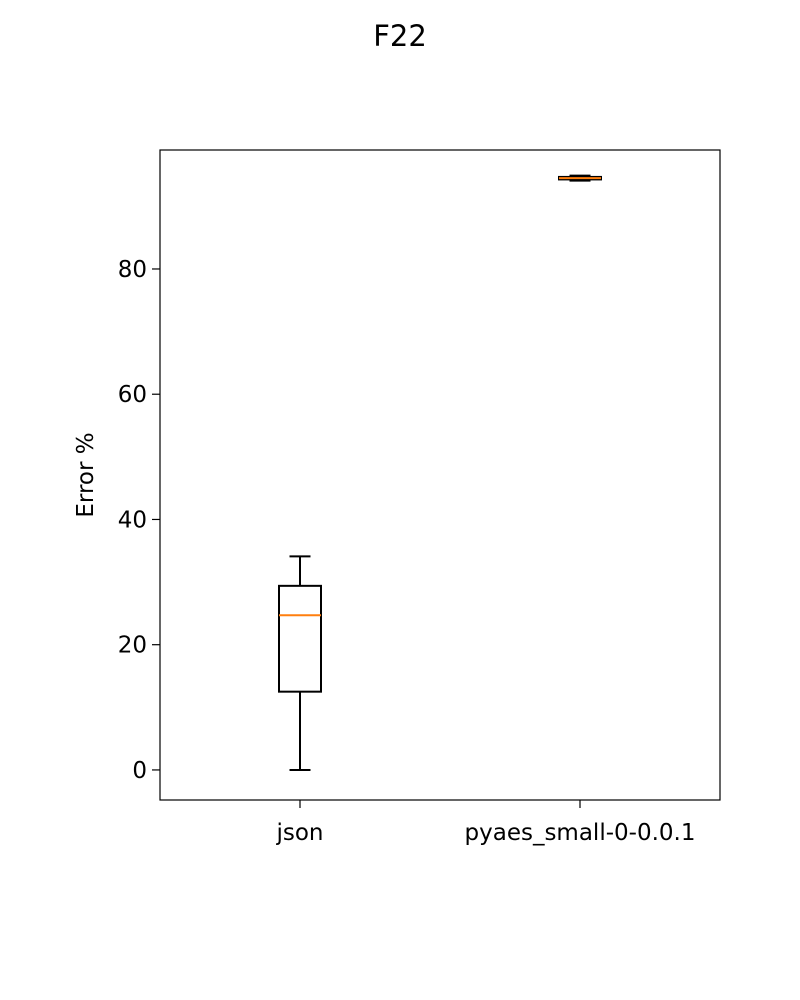  What do you see at coordinates (86, 474) in the screenshot?
I see `y-axis-label: Error %` at bounding box center [86, 474].